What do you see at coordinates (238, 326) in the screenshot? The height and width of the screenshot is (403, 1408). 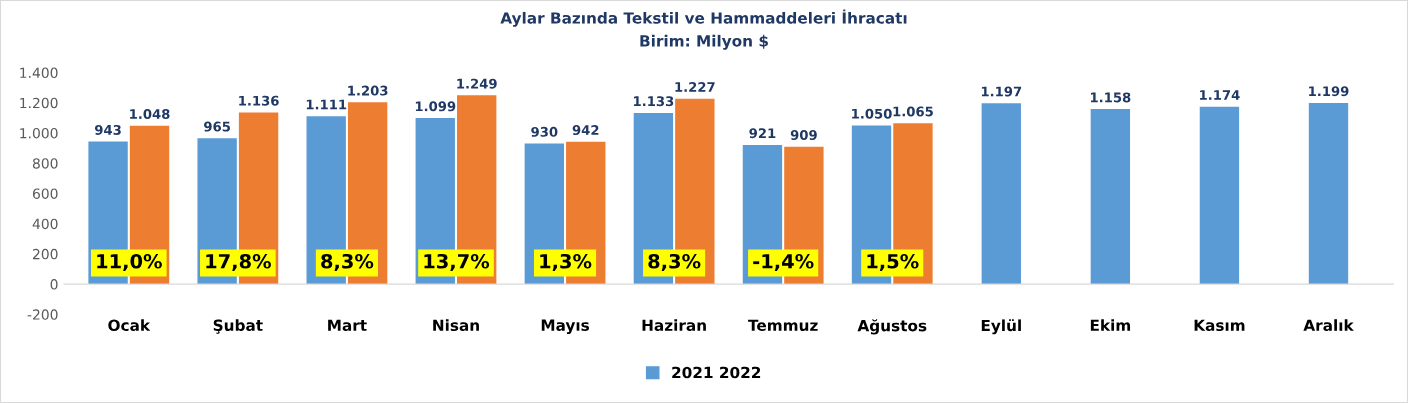 I see `x-tick-label: Şubat` at bounding box center [238, 326].